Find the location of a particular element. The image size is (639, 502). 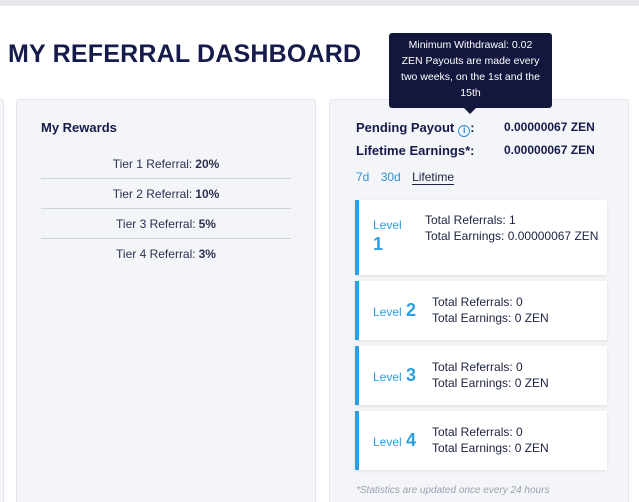

lifetime-earnings-label: Lifetime Earnings*: is located at coordinates (415, 150).